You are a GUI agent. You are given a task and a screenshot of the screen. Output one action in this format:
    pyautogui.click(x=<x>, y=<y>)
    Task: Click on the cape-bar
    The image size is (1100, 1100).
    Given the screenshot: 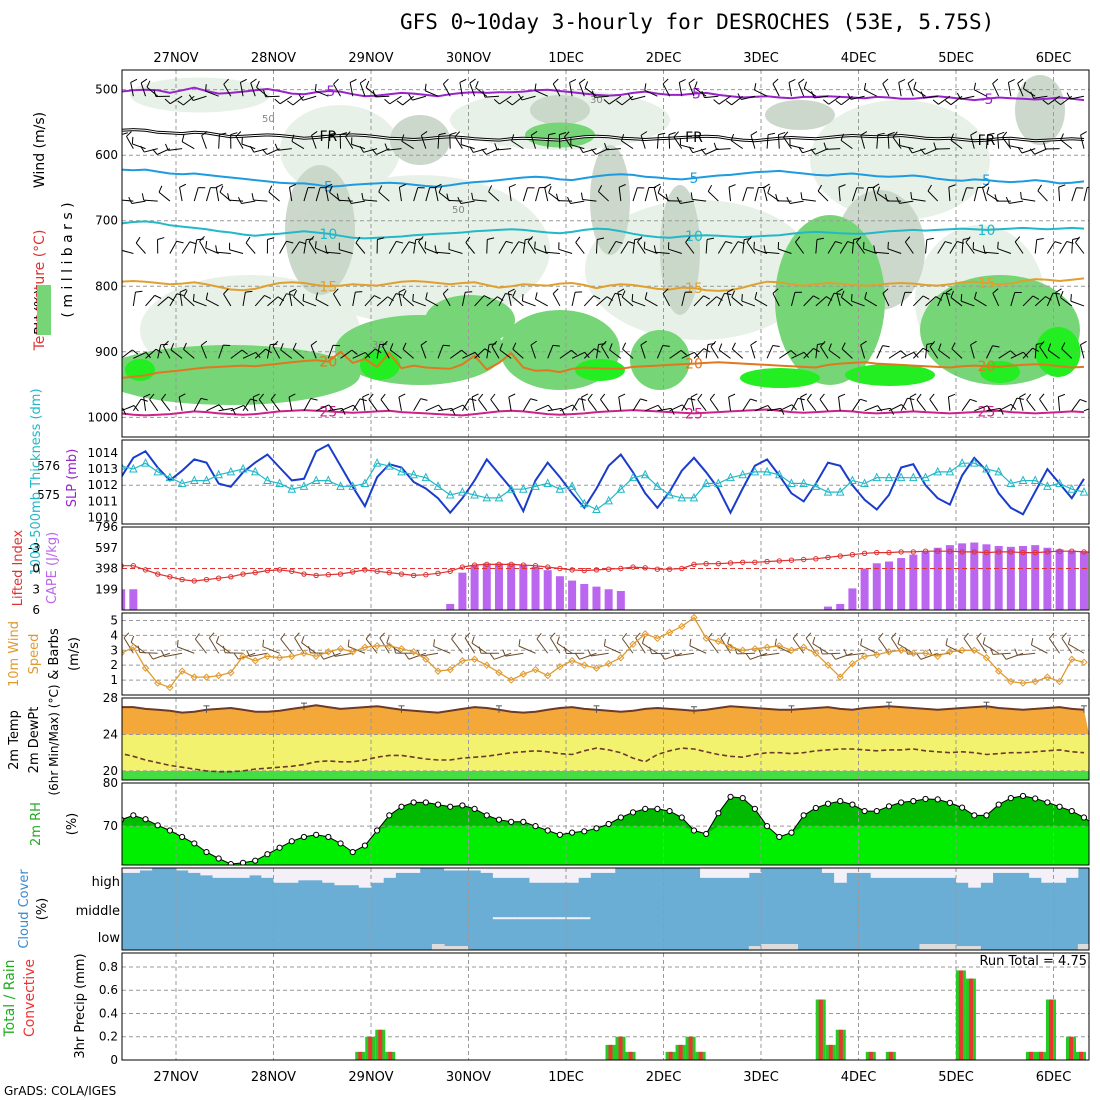 What is the action you would take?
    pyautogui.click(x=559, y=593)
    